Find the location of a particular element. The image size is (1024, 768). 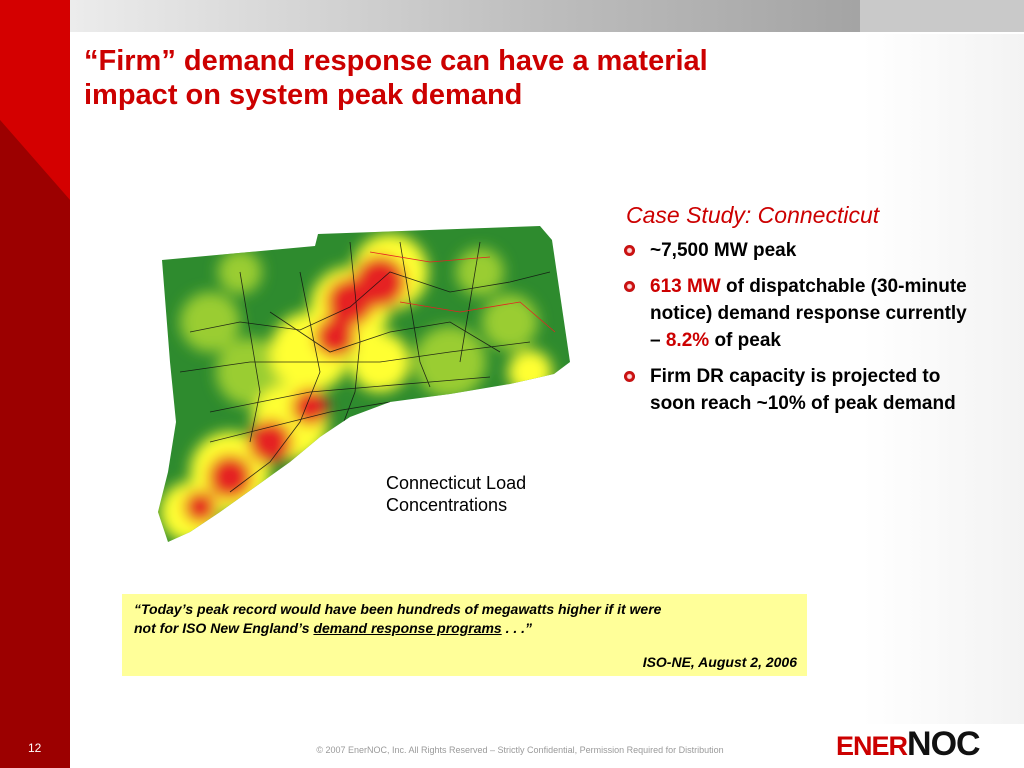

page-number: 12 is located at coordinates (35, 748).